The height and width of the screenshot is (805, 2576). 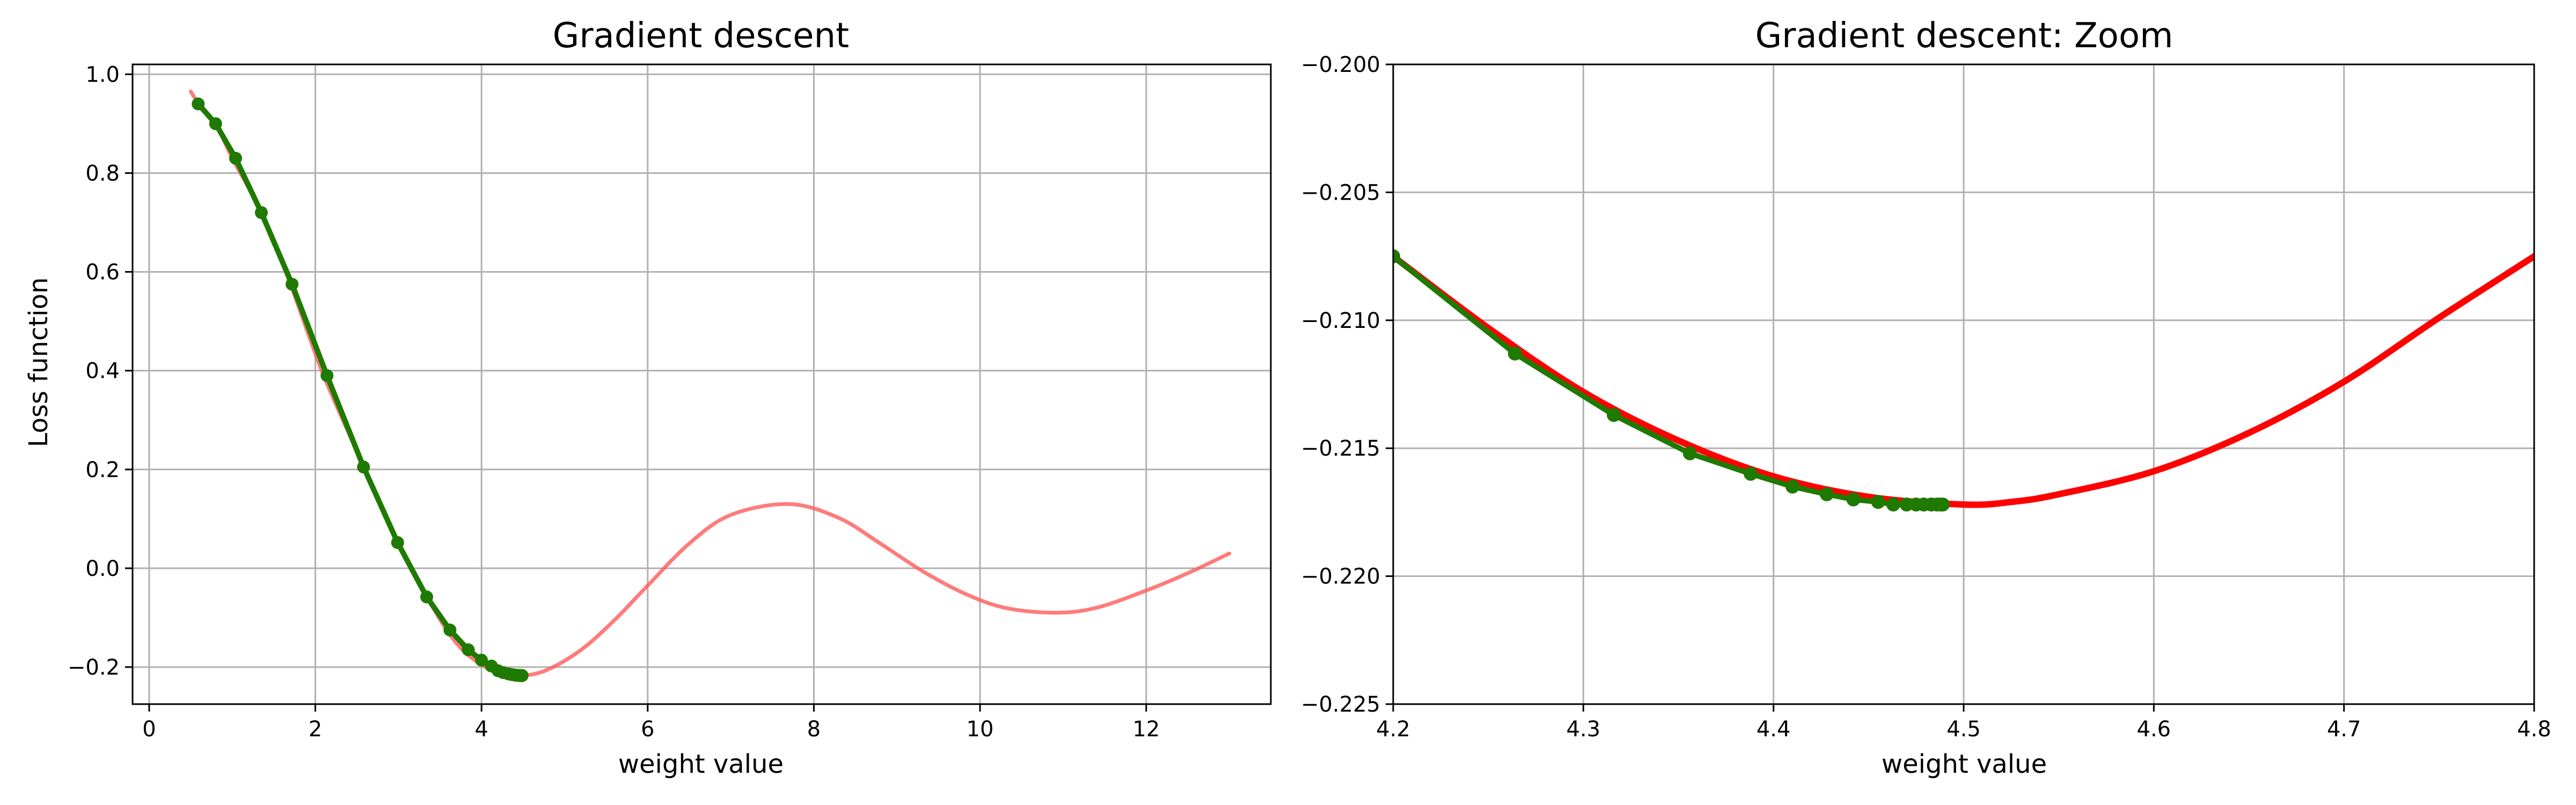 What do you see at coordinates (1963, 380) in the screenshot?
I see `chart-2-loss-curve` at bounding box center [1963, 380].